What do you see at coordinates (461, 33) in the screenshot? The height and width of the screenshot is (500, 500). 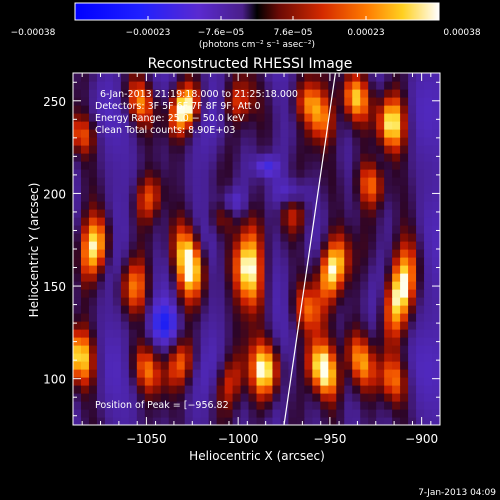 I see `colorbar-tick-label: 0.00038` at bounding box center [461, 33].